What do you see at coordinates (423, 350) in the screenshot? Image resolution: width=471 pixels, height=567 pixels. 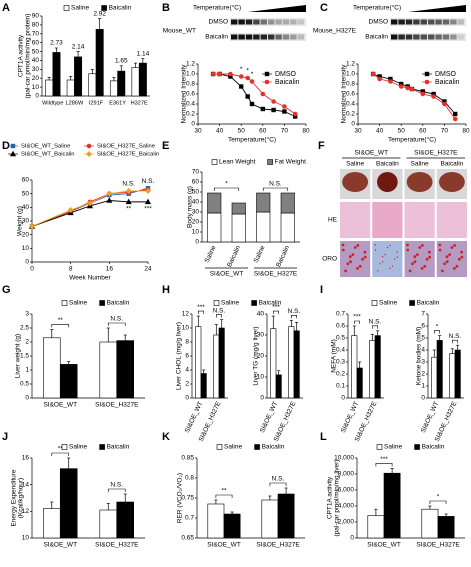 I see `y-tick-label: 4` at bounding box center [423, 350].